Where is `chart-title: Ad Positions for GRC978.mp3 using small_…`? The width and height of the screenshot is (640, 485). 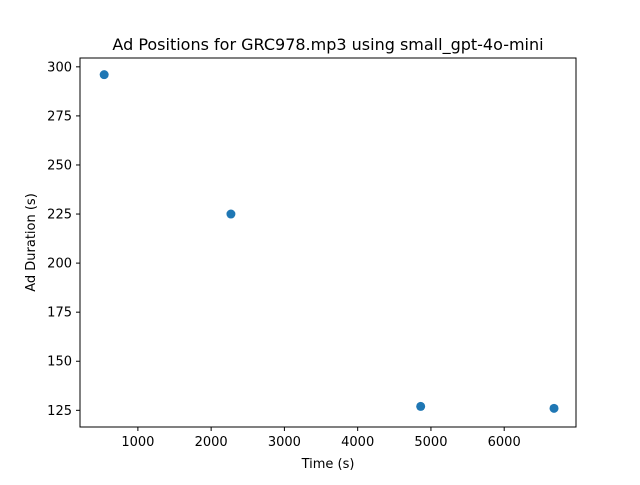 chart-title: Ad Positions for GRC978.mp3 using small_… is located at coordinates (327, 45).